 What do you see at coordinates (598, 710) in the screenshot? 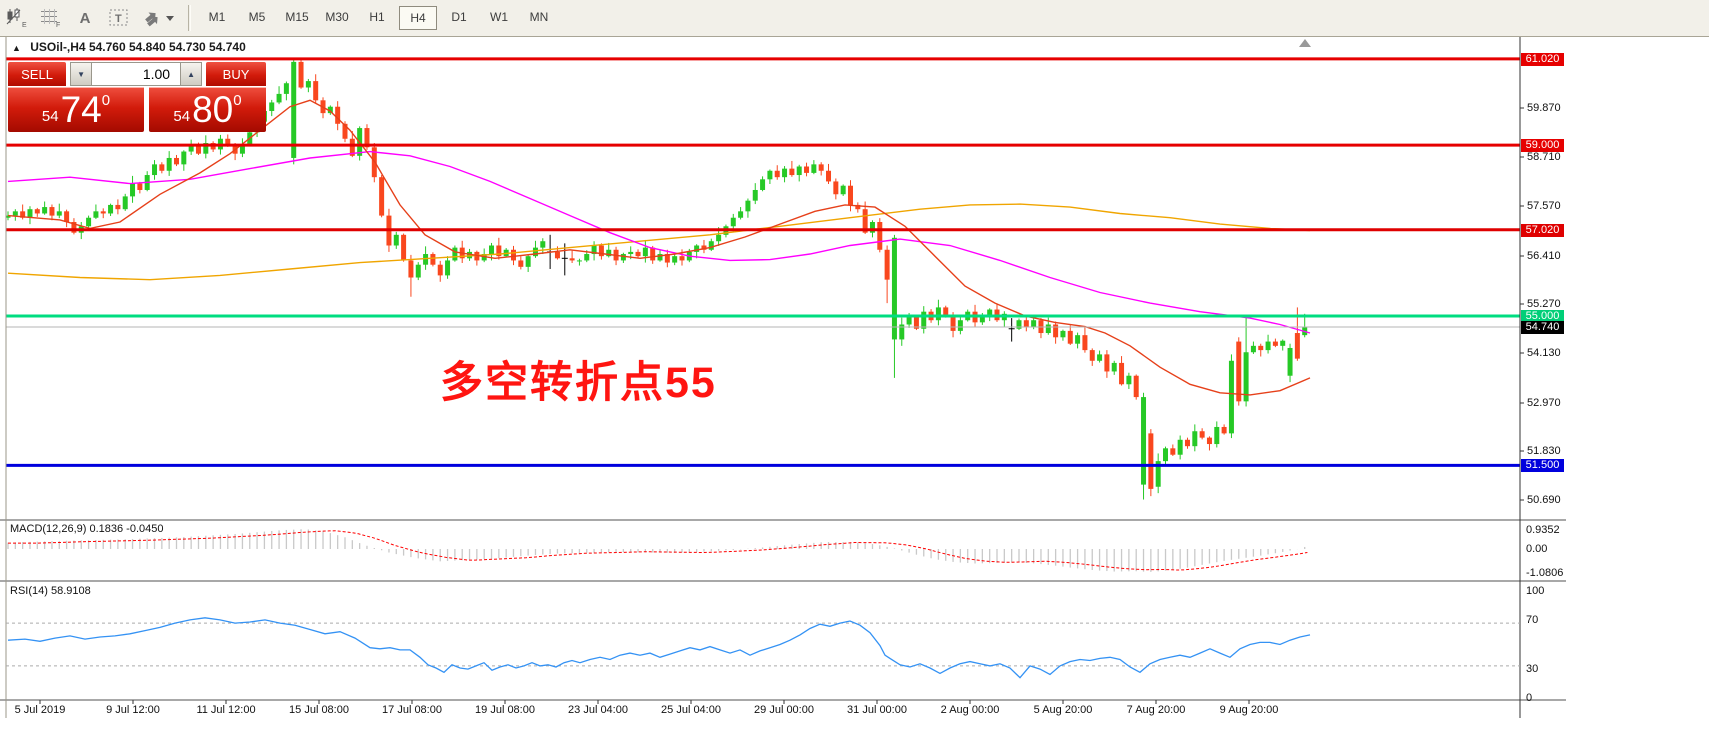
I see `x-axis-label: 23 Jul 04:00` at bounding box center [598, 710].